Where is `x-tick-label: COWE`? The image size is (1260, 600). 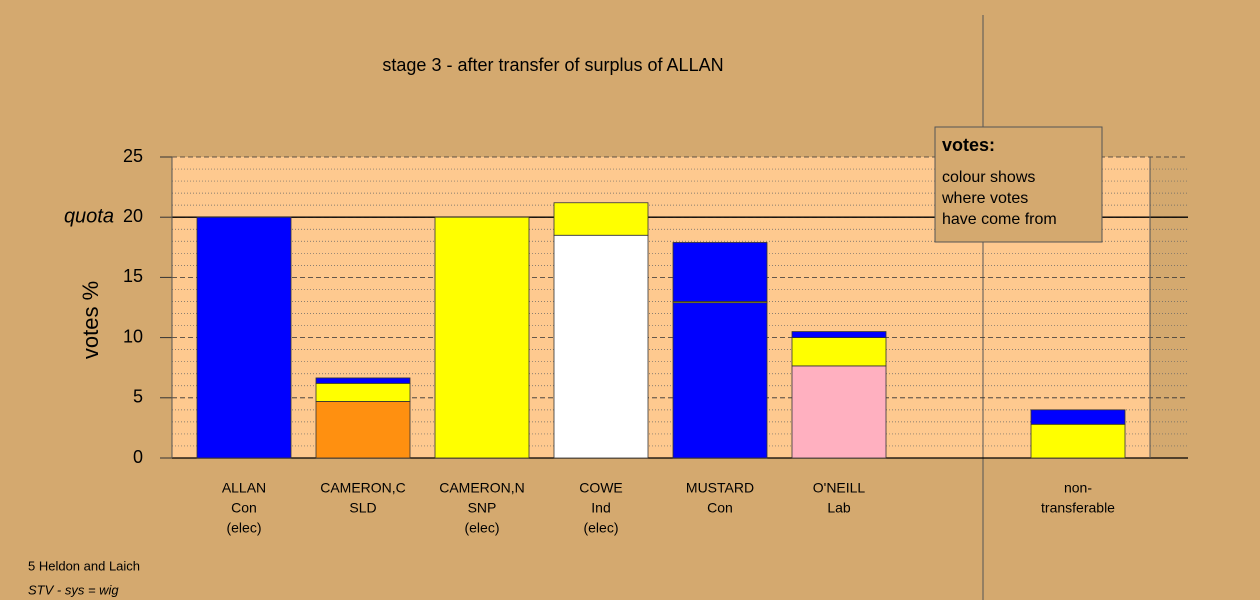
x-tick-label: COWE is located at coordinates (601, 488).